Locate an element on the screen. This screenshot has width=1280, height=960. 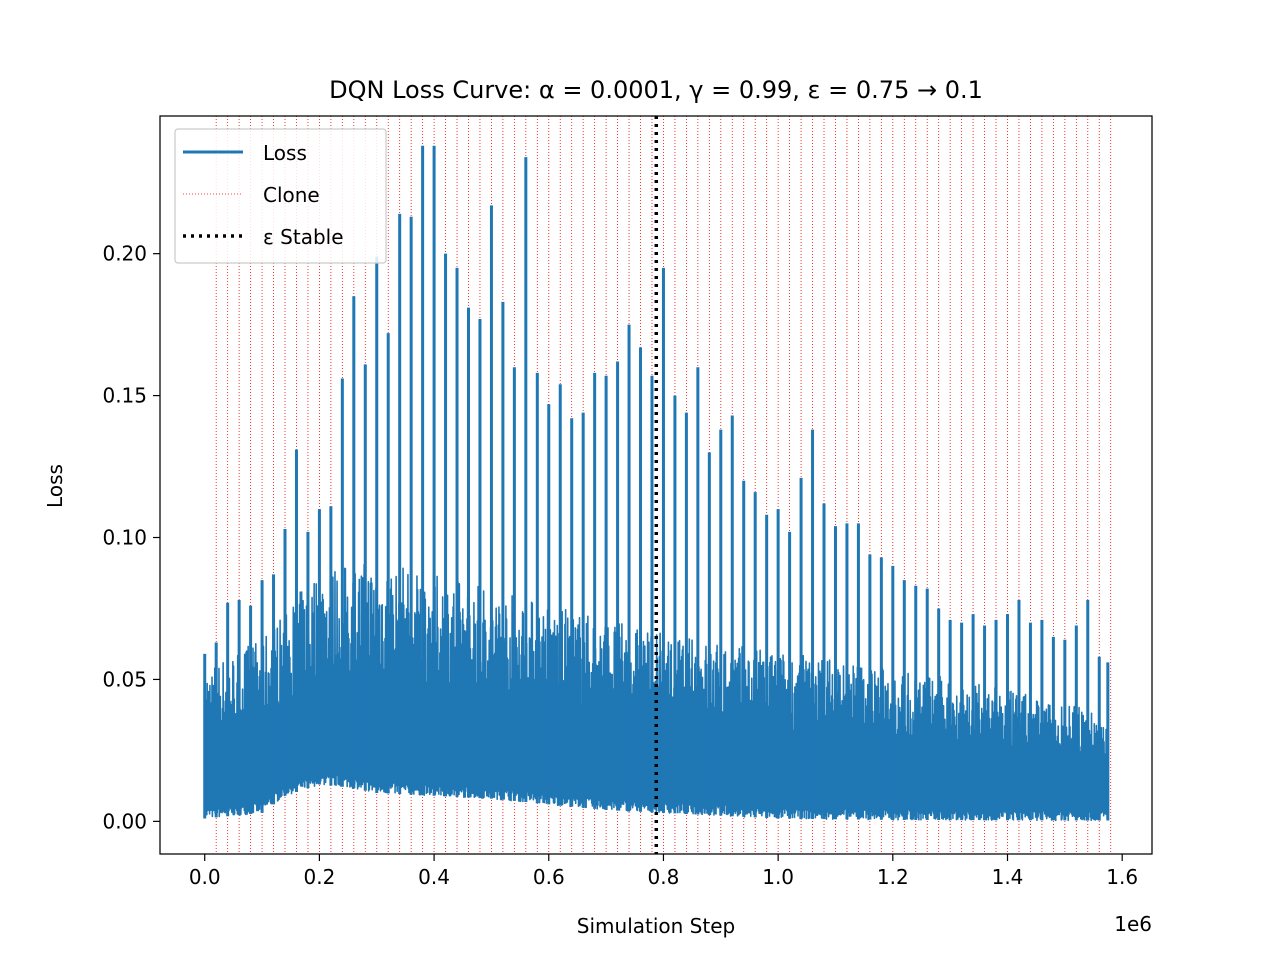
legend: Loss Clone ε Stable is located at coordinates (280, 196).